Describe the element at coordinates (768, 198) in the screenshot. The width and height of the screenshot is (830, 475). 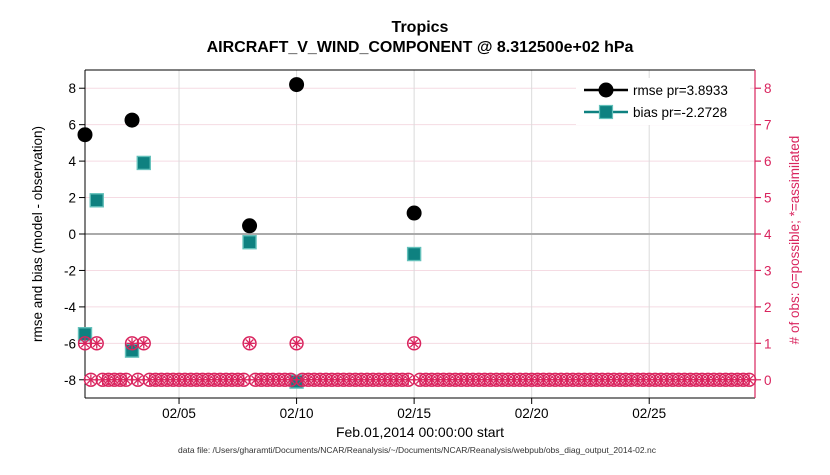
I see `right-axis-tick-label: 5` at that location.